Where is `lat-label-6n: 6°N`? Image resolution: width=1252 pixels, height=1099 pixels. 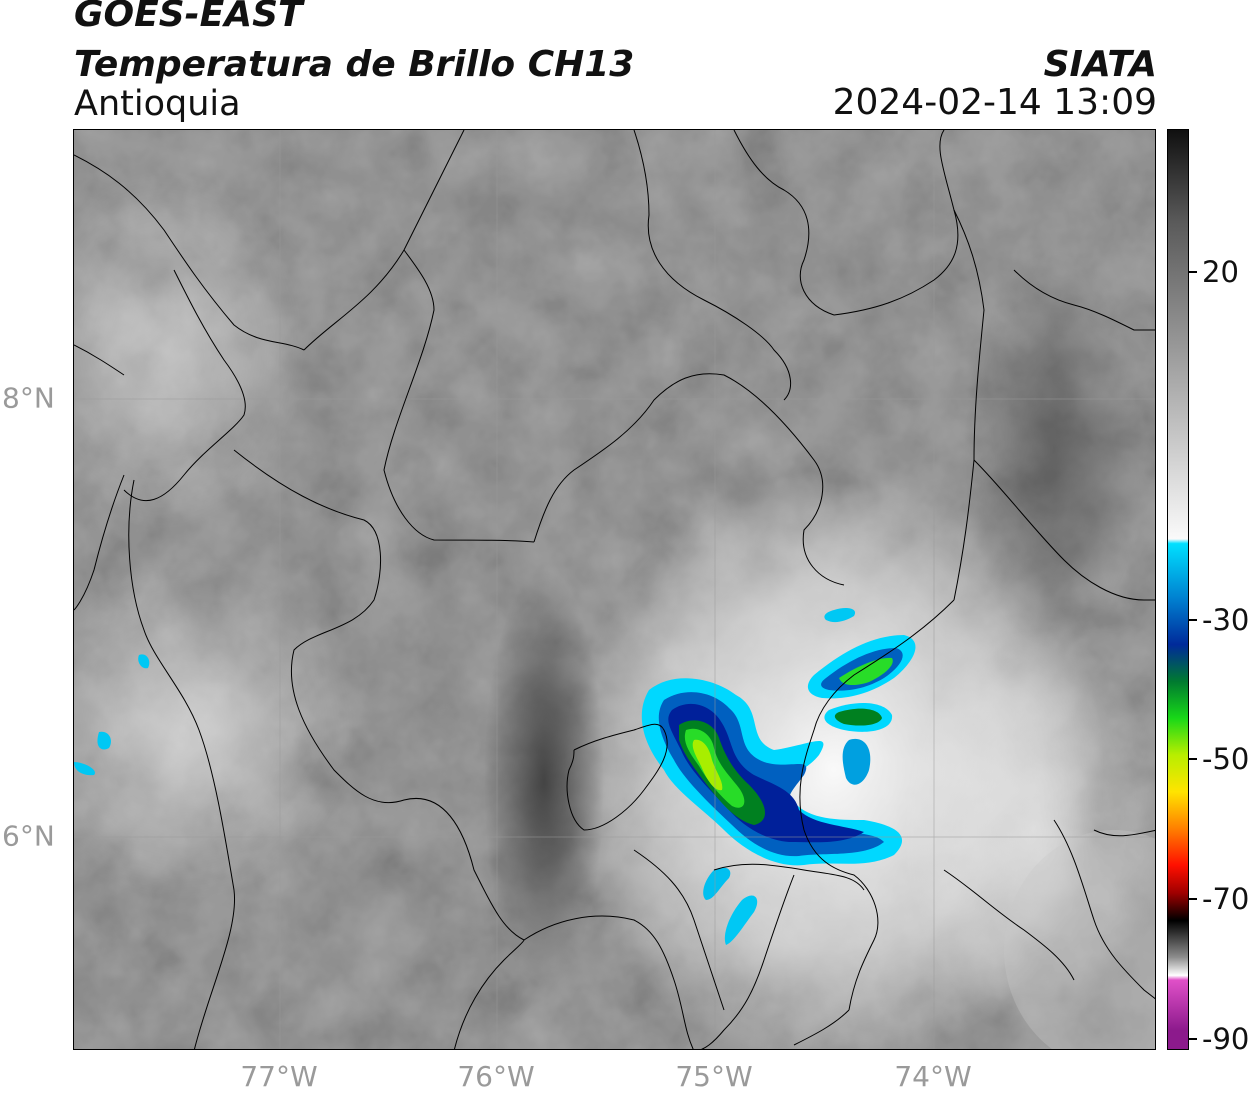
lat-label-6n: 6°N is located at coordinates (28, 836).